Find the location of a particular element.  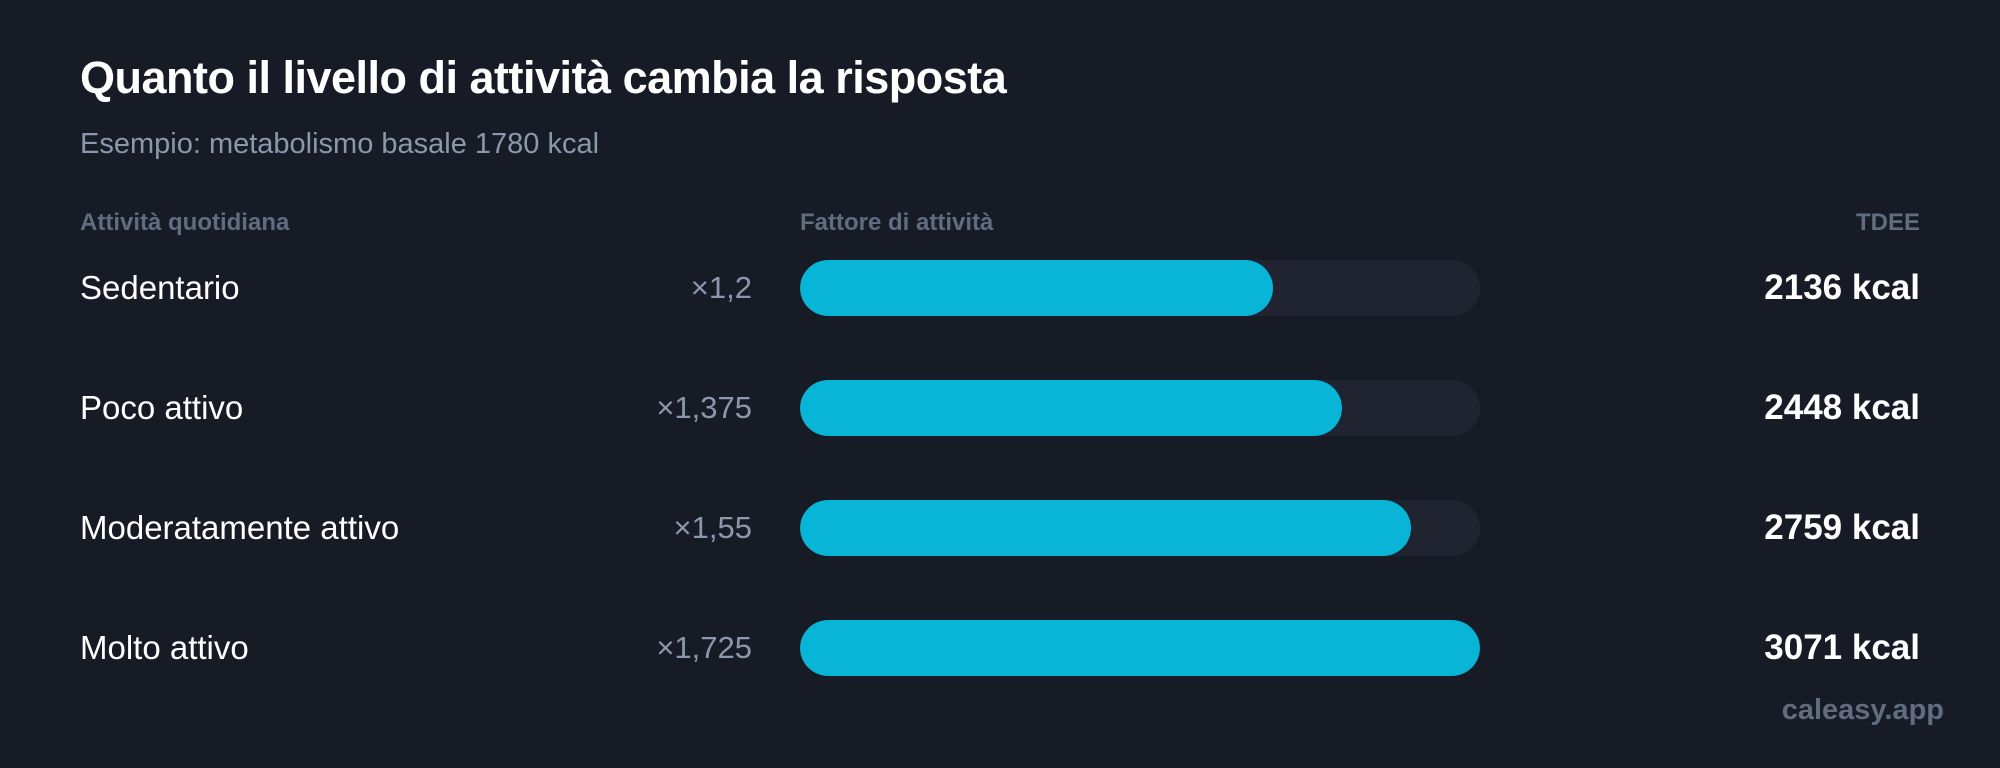

tdee-value-label: 2448 kcal is located at coordinates (1842, 407).